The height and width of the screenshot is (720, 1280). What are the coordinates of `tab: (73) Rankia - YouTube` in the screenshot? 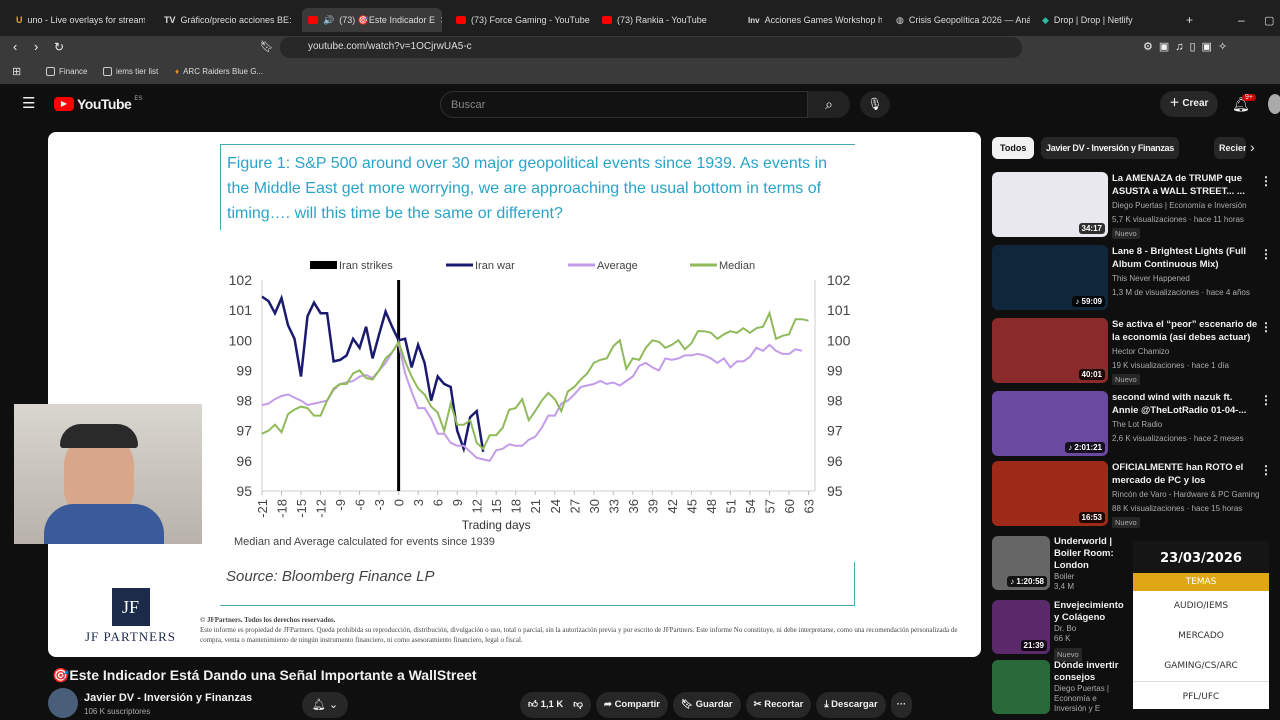 It's located at (666, 20).